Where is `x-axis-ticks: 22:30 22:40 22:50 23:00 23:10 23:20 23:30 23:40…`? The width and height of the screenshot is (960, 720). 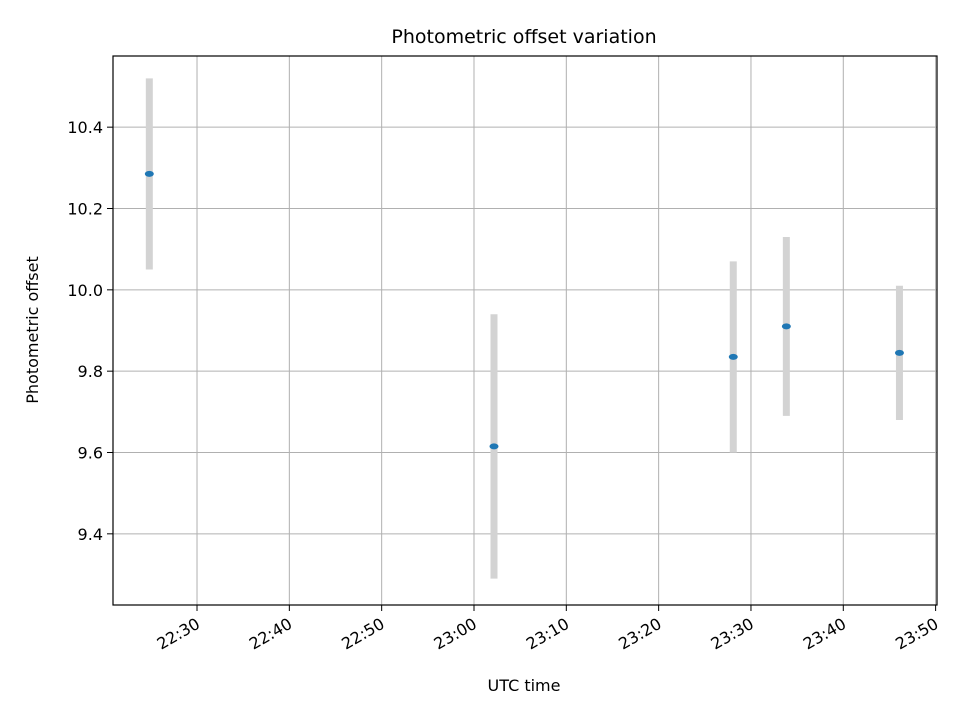
x-axis-ticks: 22:30 22:40 22:50 23:00 23:10 23:20 23:30 23:40… is located at coordinates (548, 629).